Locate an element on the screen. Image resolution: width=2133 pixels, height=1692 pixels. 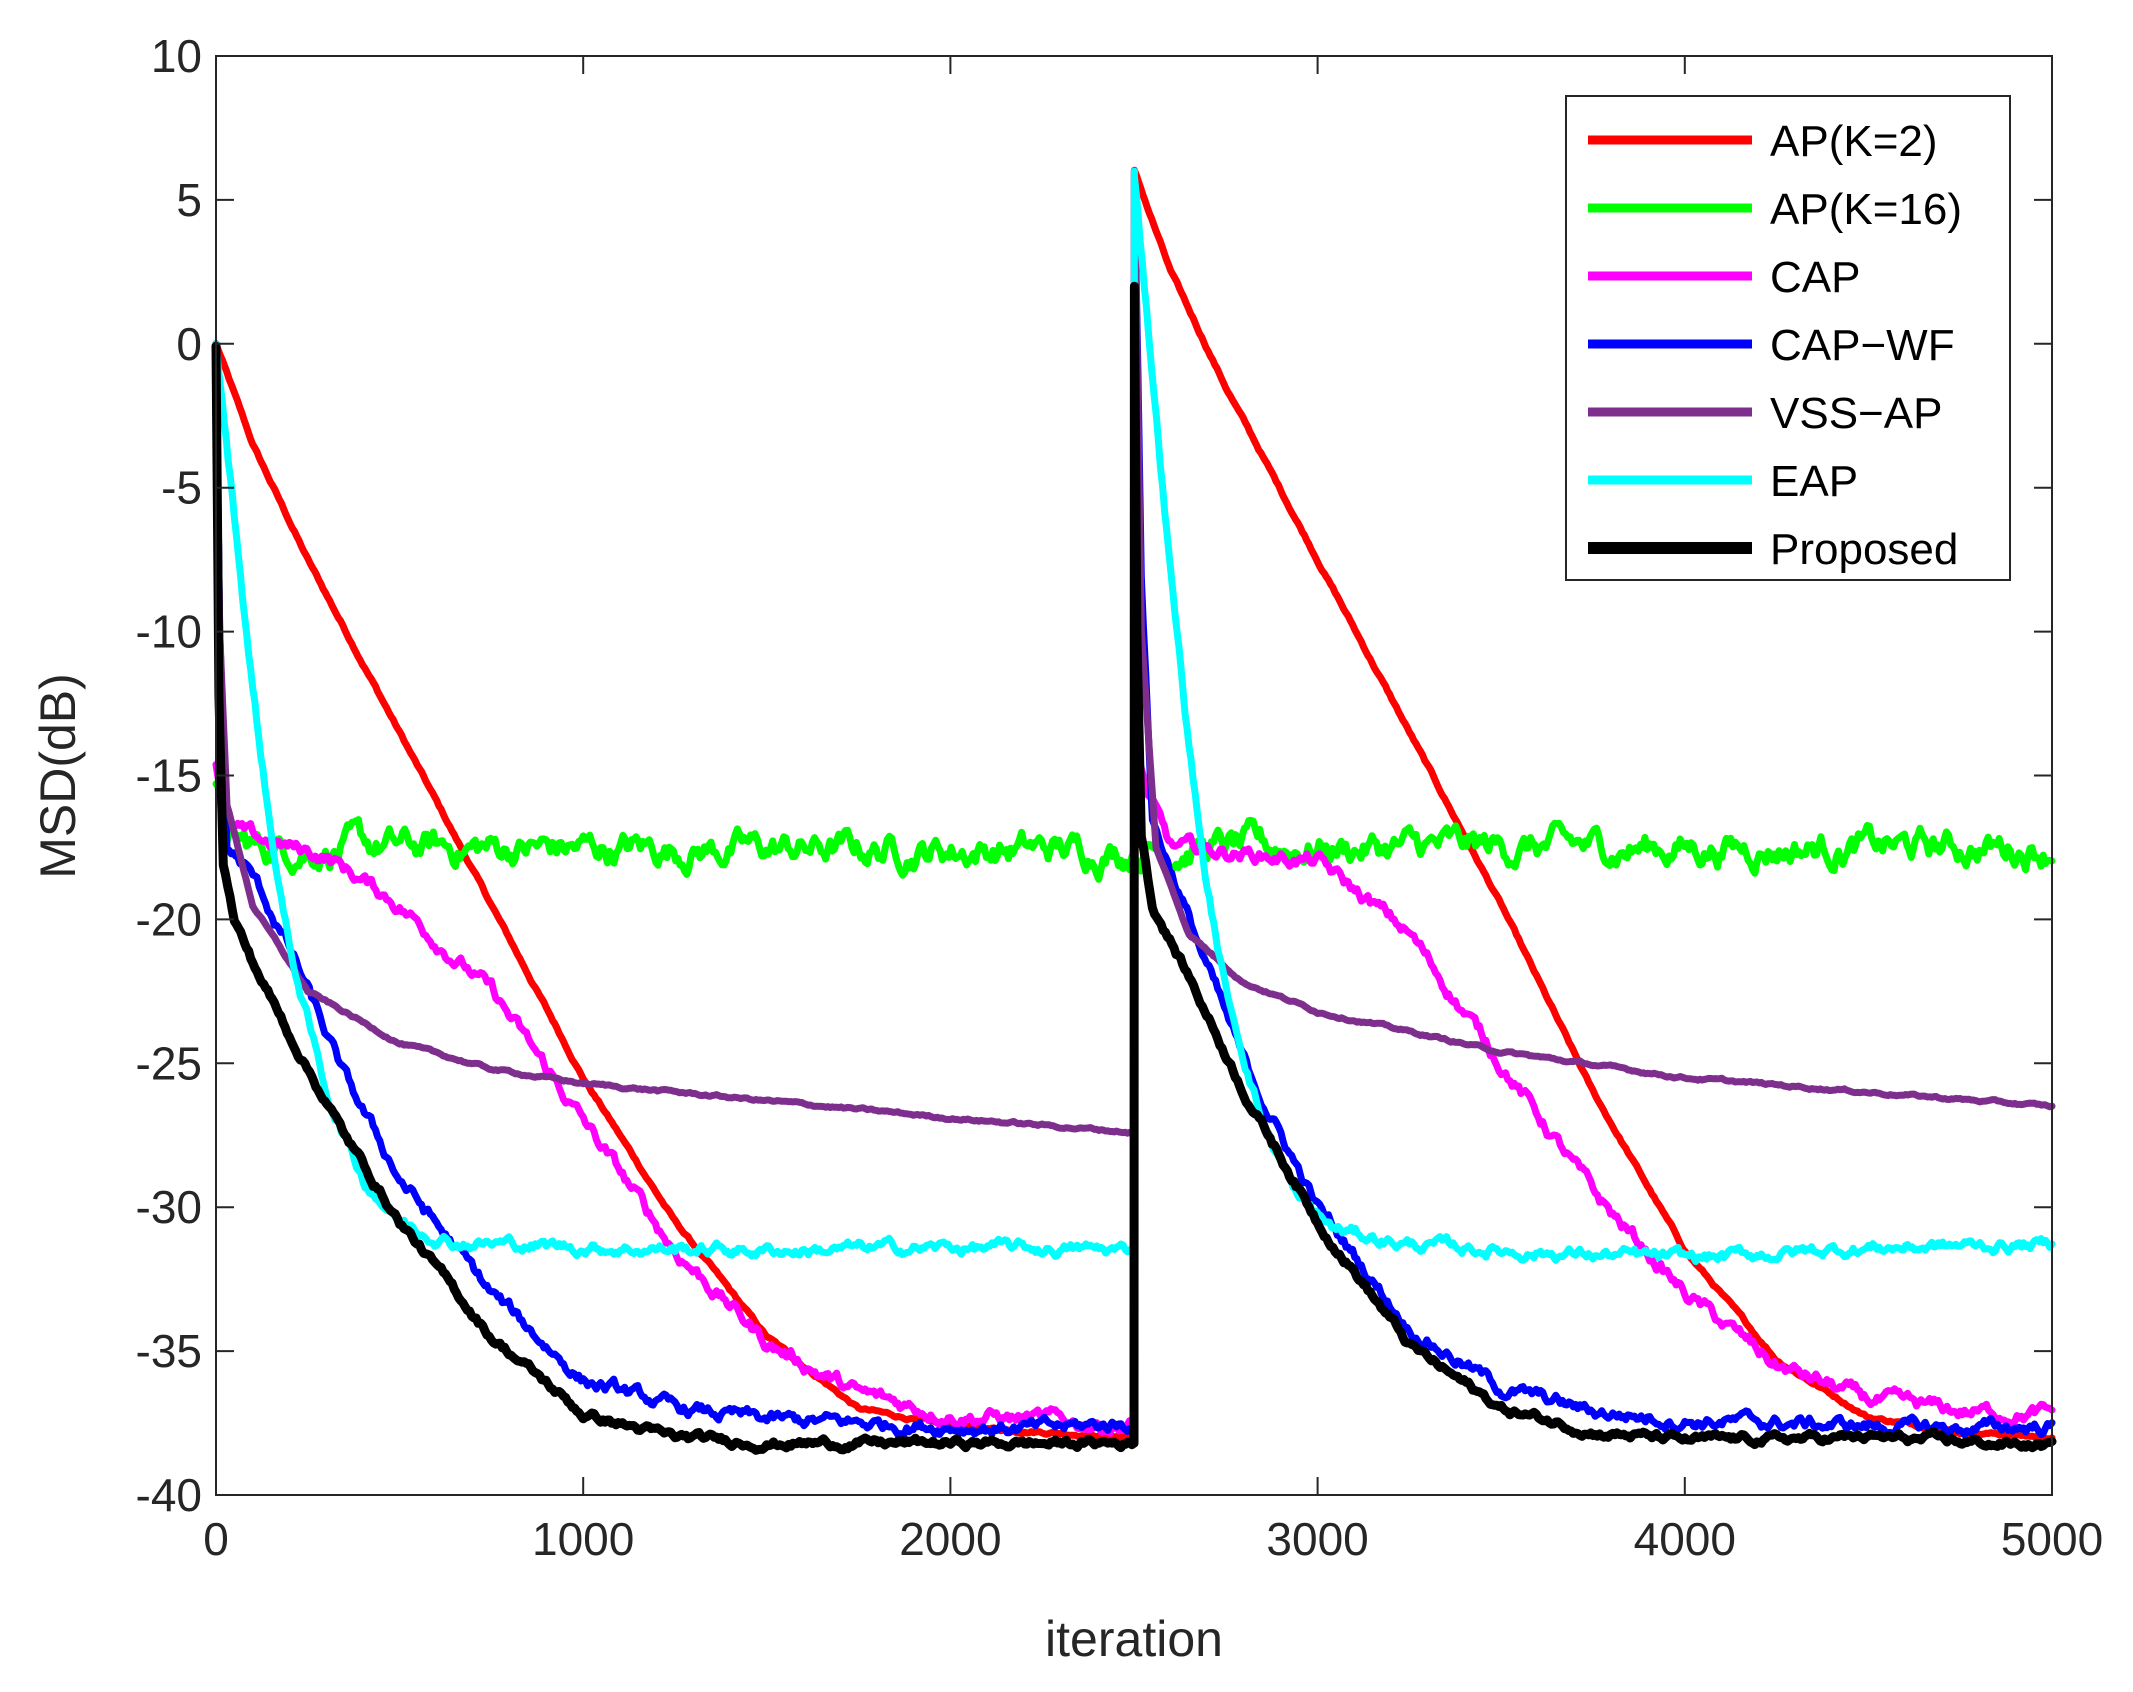
legend-label: VSS−AP is located at coordinates (1856, 413).